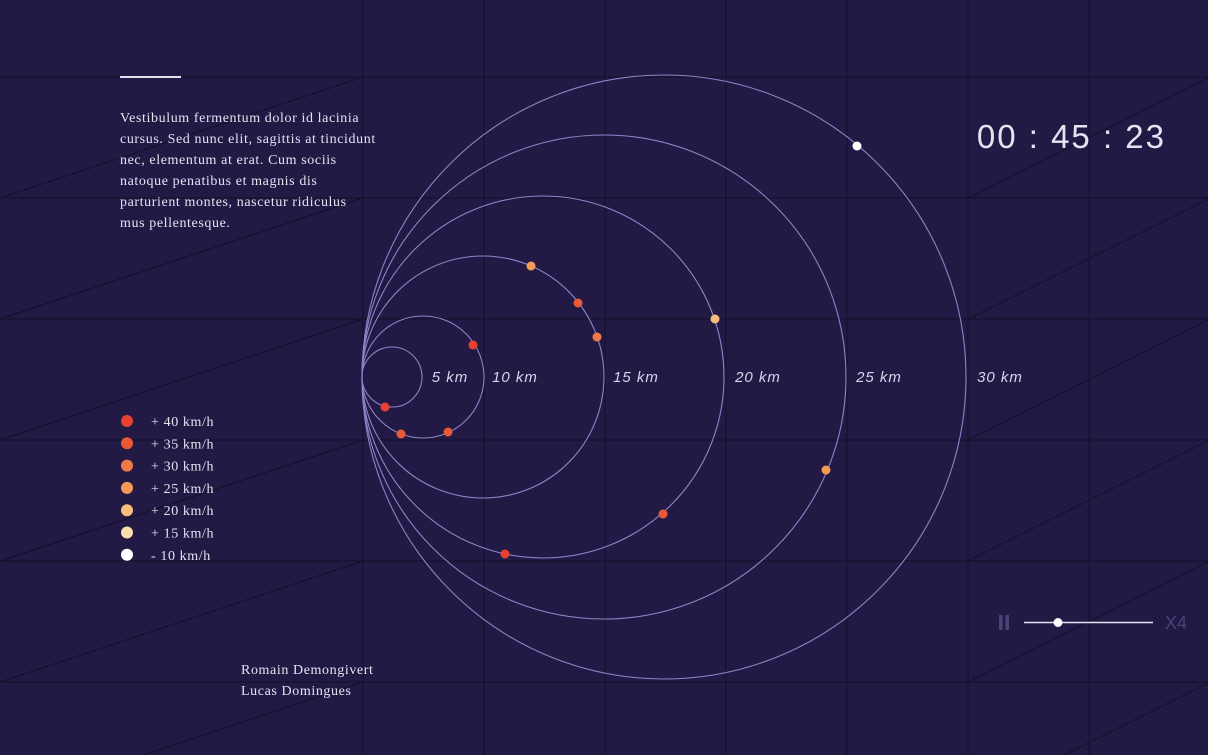 The width and height of the screenshot is (1208, 755). I want to click on playback: X4, so click(1093, 623).